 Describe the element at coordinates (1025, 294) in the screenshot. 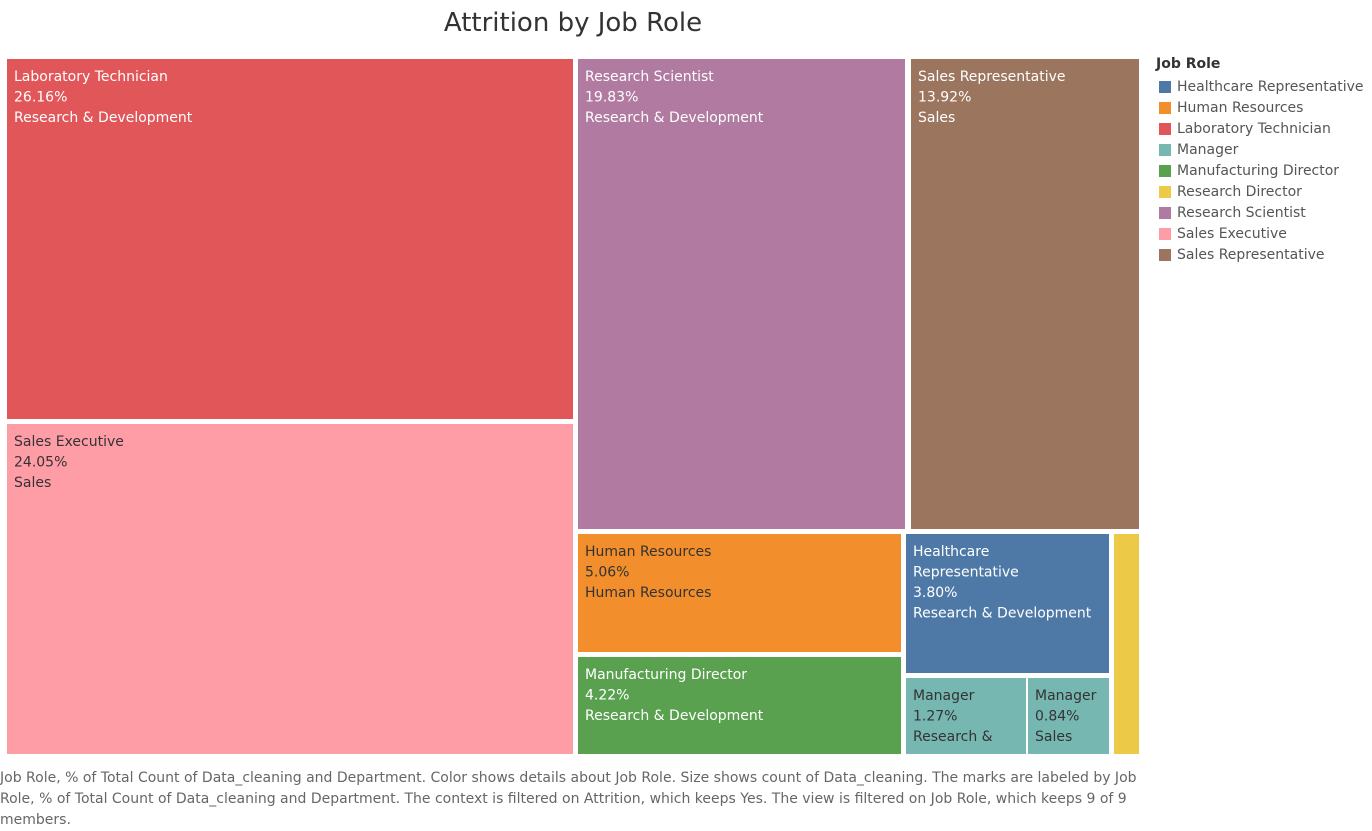

I see `treemap-tile-sales-representative` at that location.